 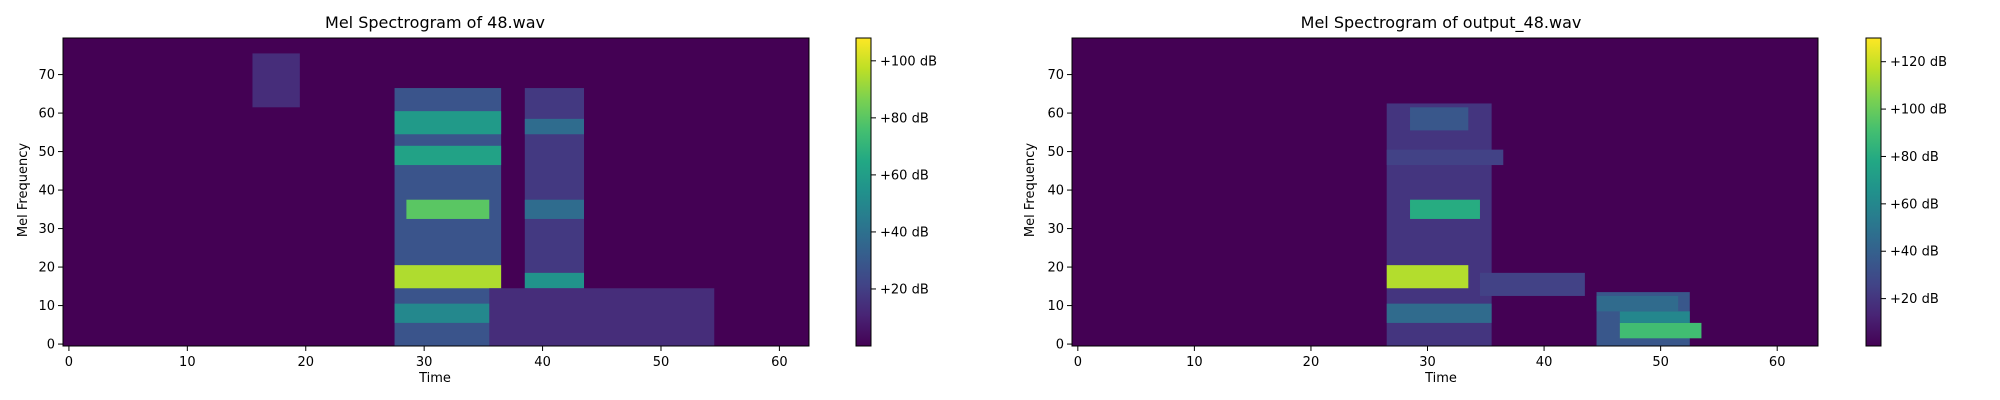 What do you see at coordinates (435, 22) in the screenshot?
I see `chart-title-left: Mel Spectrogram of 48.wav` at bounding box center [435, 22].